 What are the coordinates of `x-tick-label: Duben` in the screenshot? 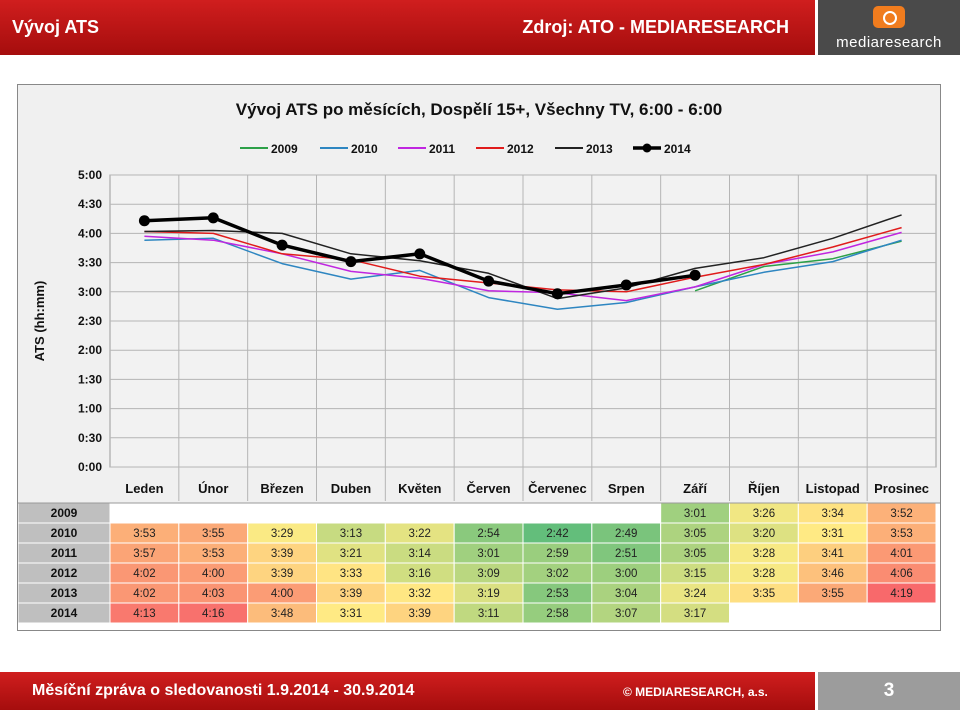 It's located at (351, 488).